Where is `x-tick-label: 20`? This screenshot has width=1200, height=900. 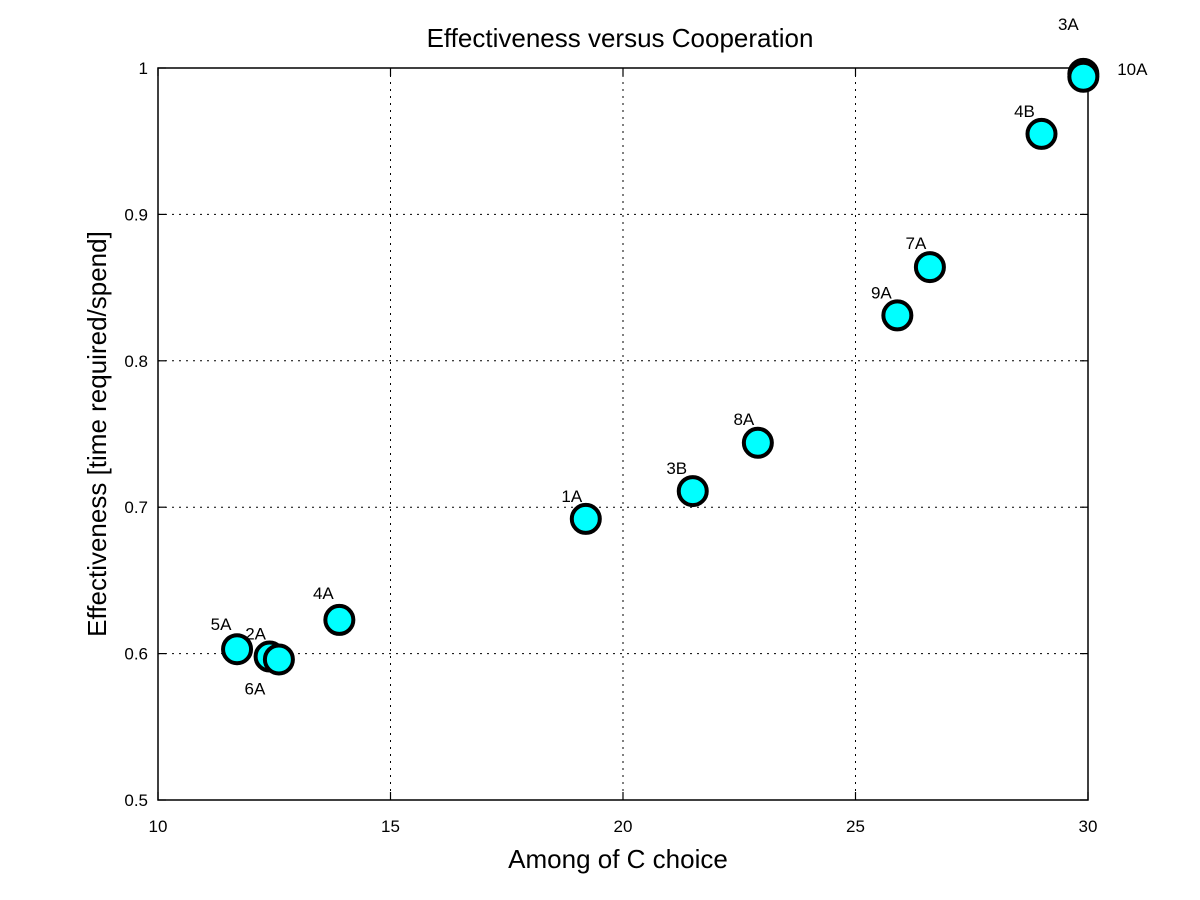
x-tick-label: 20 is located at coordinates (623, 826).